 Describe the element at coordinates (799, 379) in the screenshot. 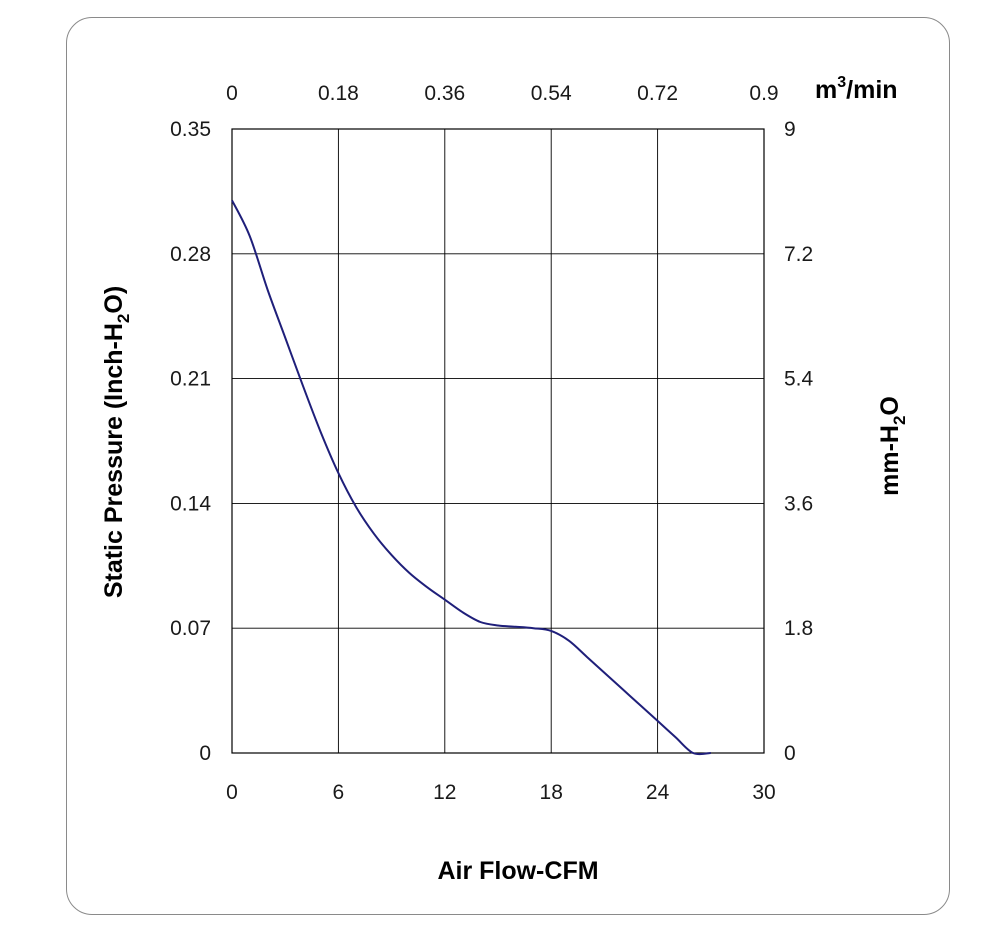

I see `y2-tick-label: 5.4` at that location.